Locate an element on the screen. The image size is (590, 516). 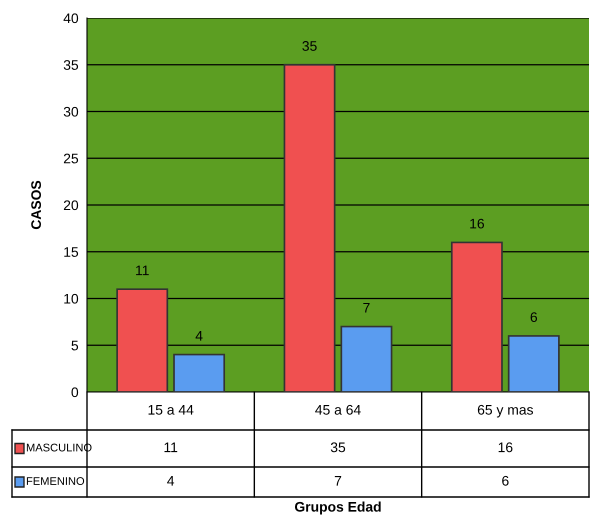
data-label: 6 is located at coordinates (534, 317).